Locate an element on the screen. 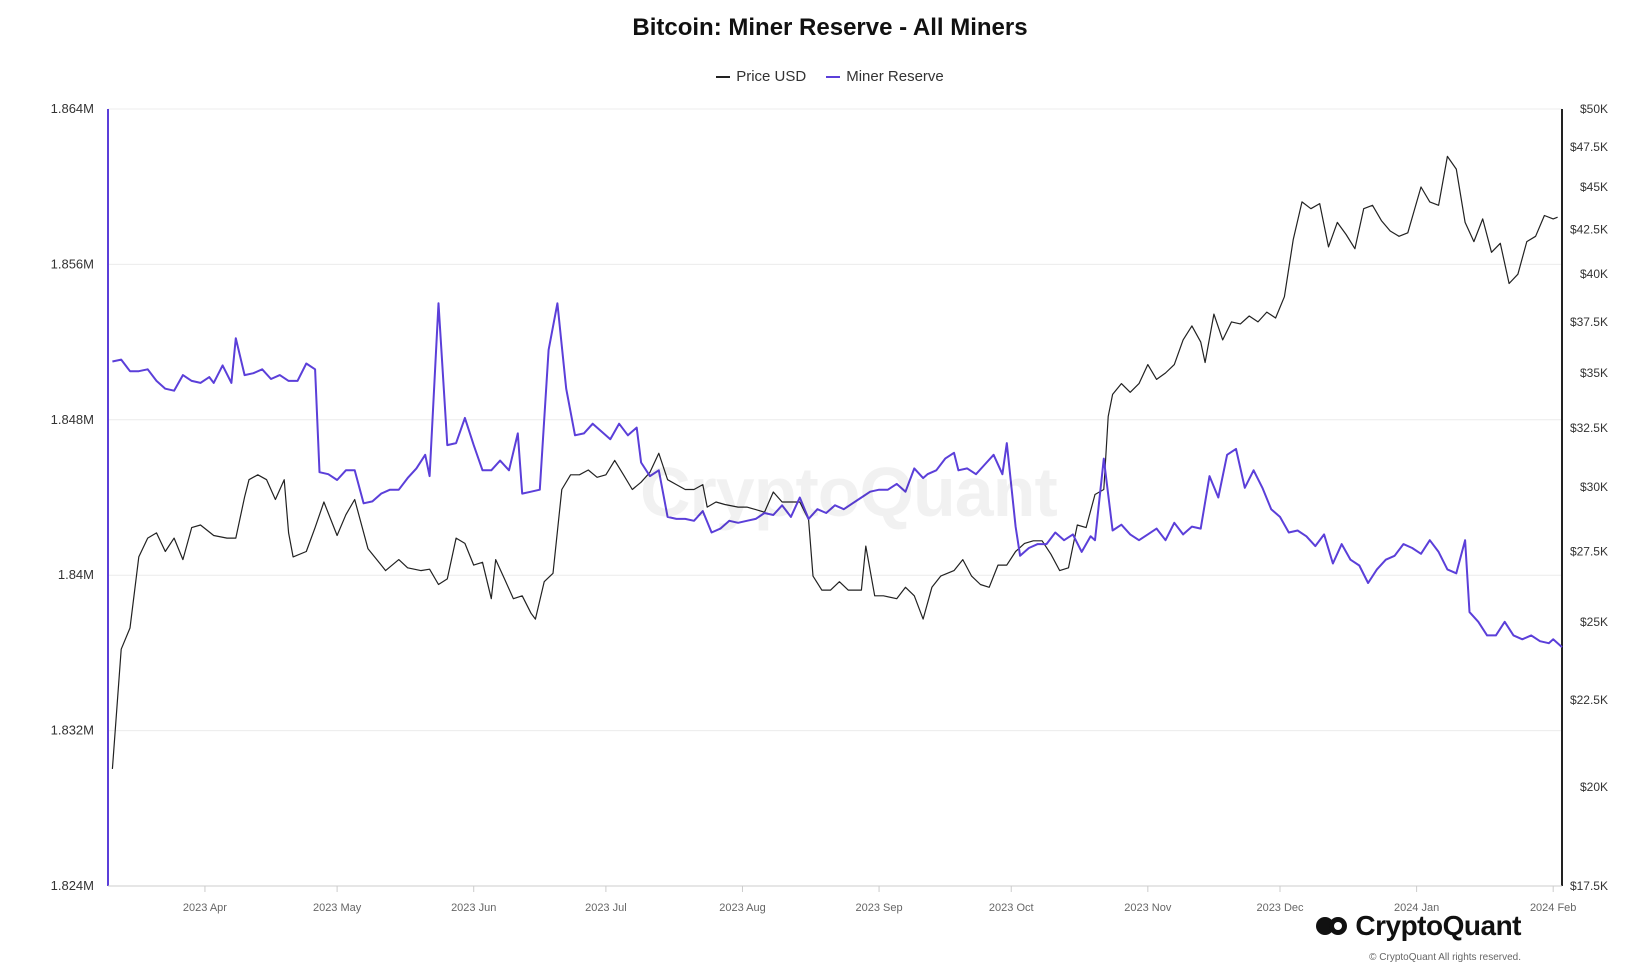 This screenshot has width=1636, height=972. legend-swatch-price-usd is located at coordinates (723, 76).